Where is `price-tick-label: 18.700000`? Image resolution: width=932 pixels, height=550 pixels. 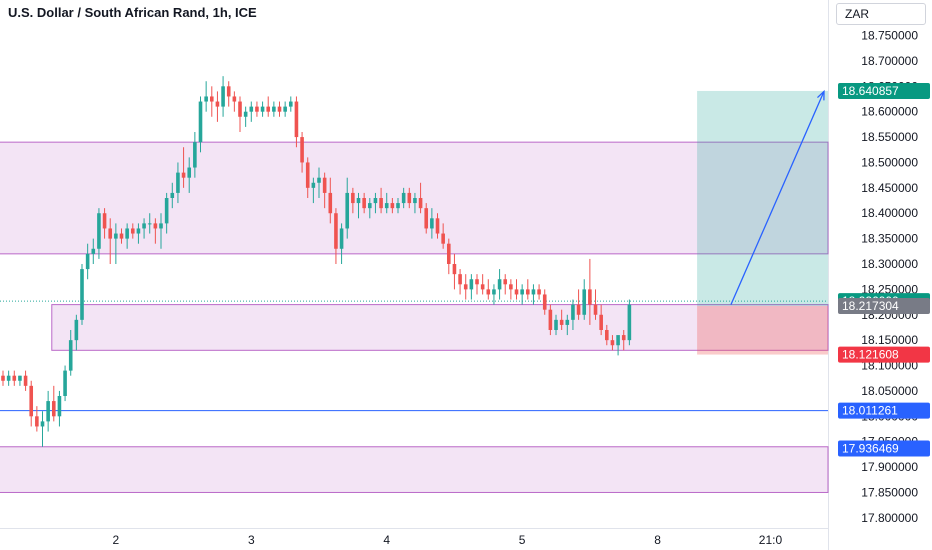
price-tick-label: 18.700000 is located at coordinates (889, 61).